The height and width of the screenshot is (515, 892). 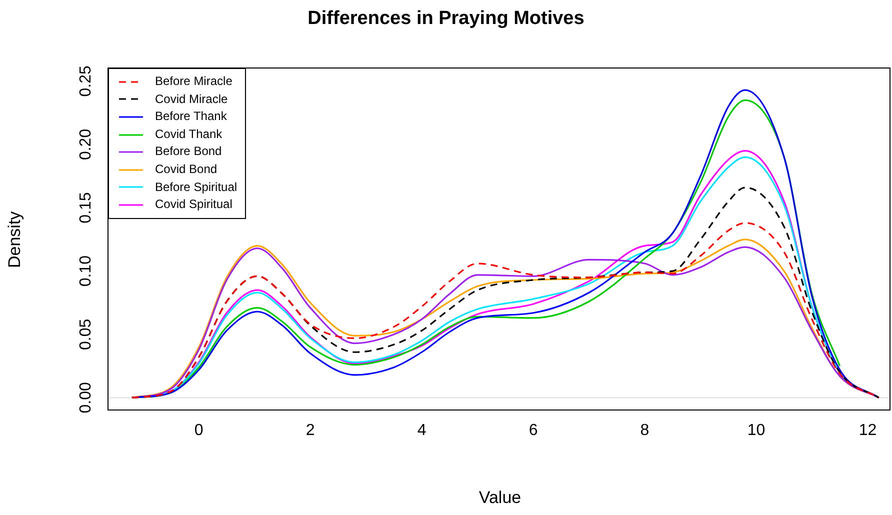 What do you see at coordinates (191, 117) in the screenshot?
I see `legend-label: Before Thank` at bounding box center [191, 117].